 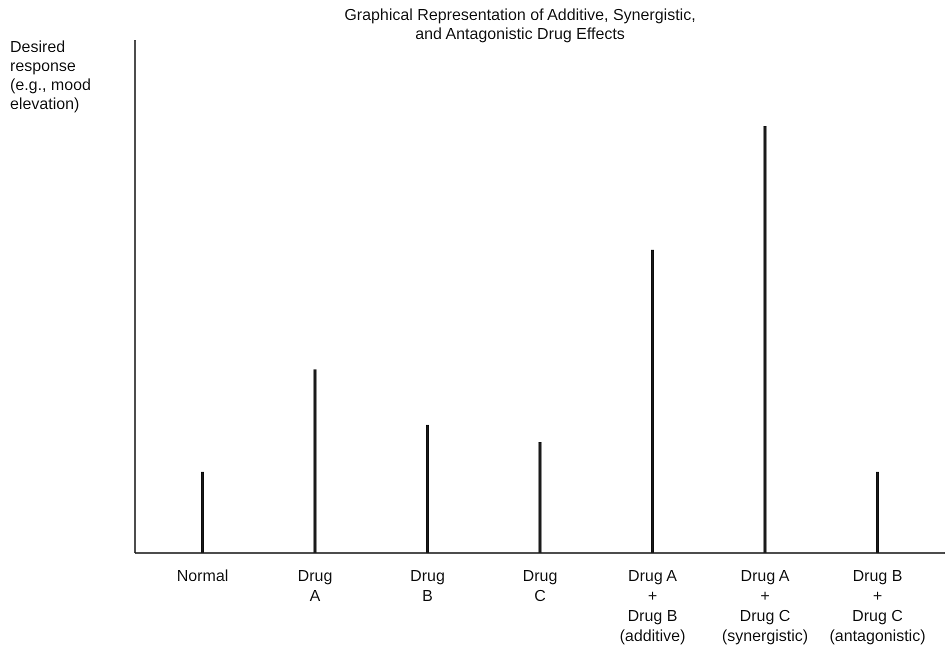 What do you see at coordinates (765, 606) in the screenshot?
I see `x-tick-label: Drug A + Drug C (synergistic)` at bounding box center [765, 606].